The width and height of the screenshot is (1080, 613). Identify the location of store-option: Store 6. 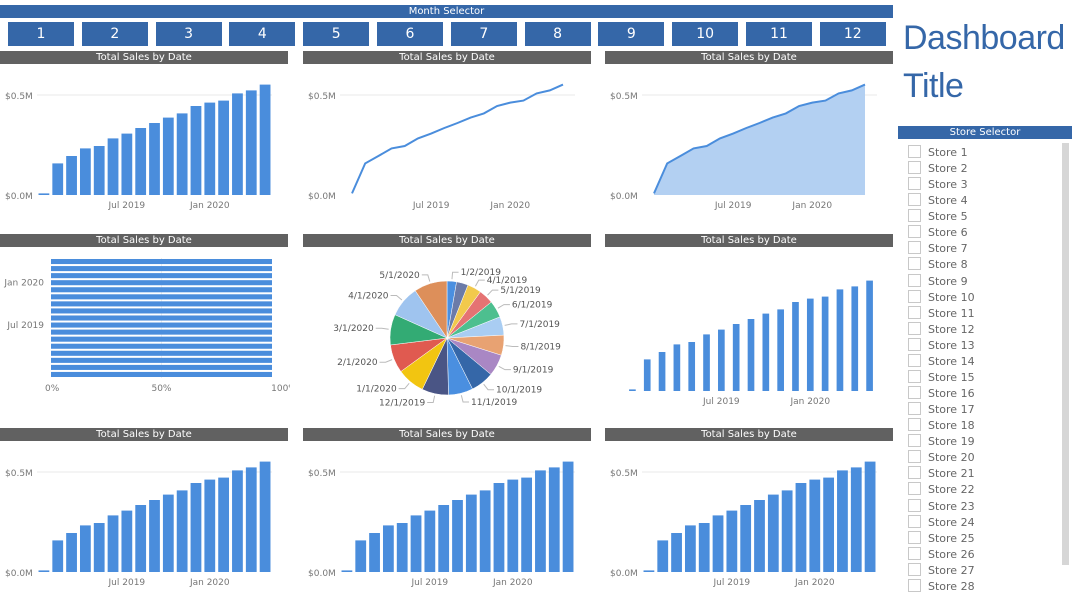
(938, 233).